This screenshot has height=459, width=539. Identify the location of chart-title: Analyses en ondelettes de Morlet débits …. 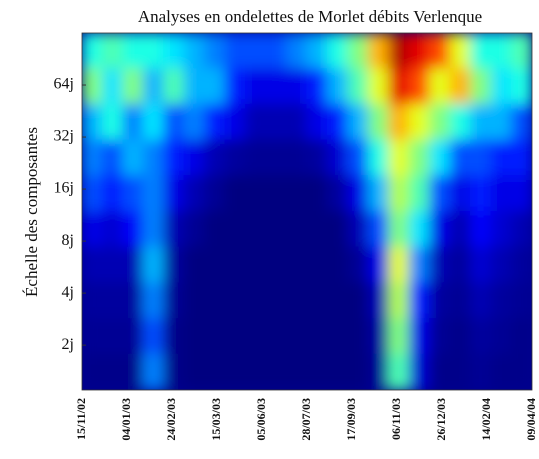
(310, 16).